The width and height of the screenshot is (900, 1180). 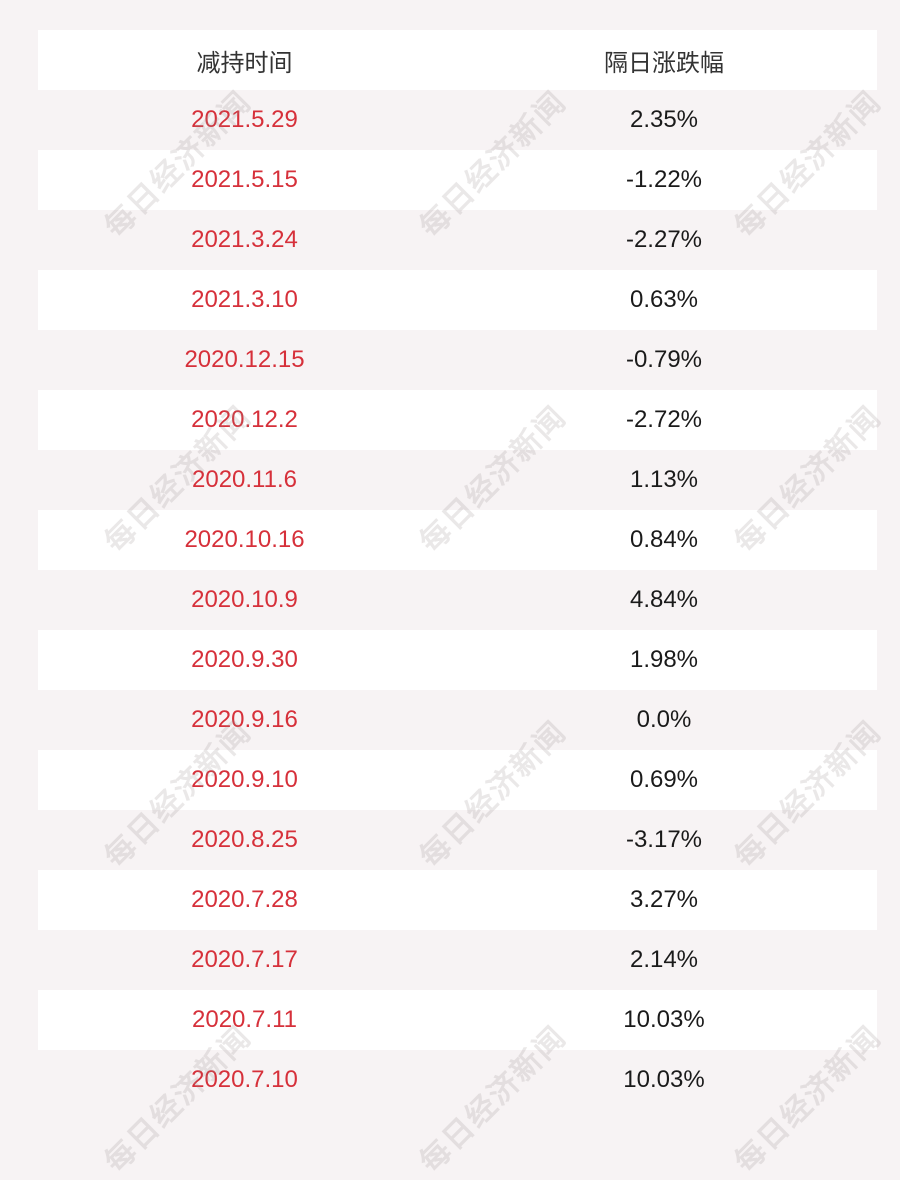 I want to click on table-row: 2020.10.9 4.84%, so click(x=457, y=600).